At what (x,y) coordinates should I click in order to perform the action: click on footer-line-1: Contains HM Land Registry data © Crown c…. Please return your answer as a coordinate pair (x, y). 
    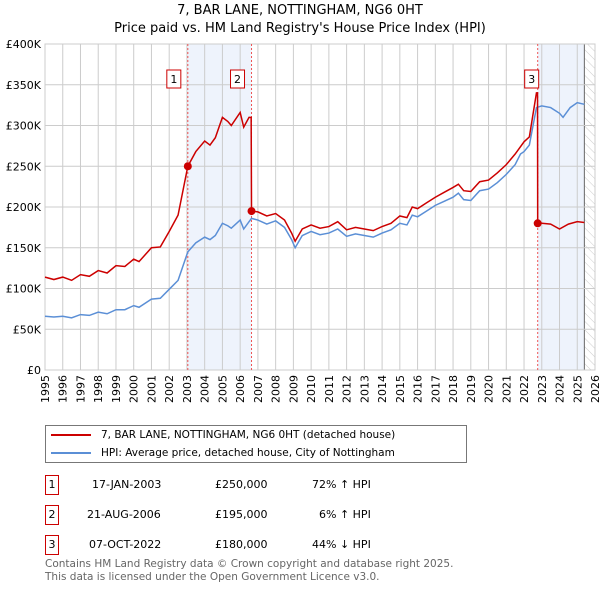
    Looking at the image, I should click on (249, 564).